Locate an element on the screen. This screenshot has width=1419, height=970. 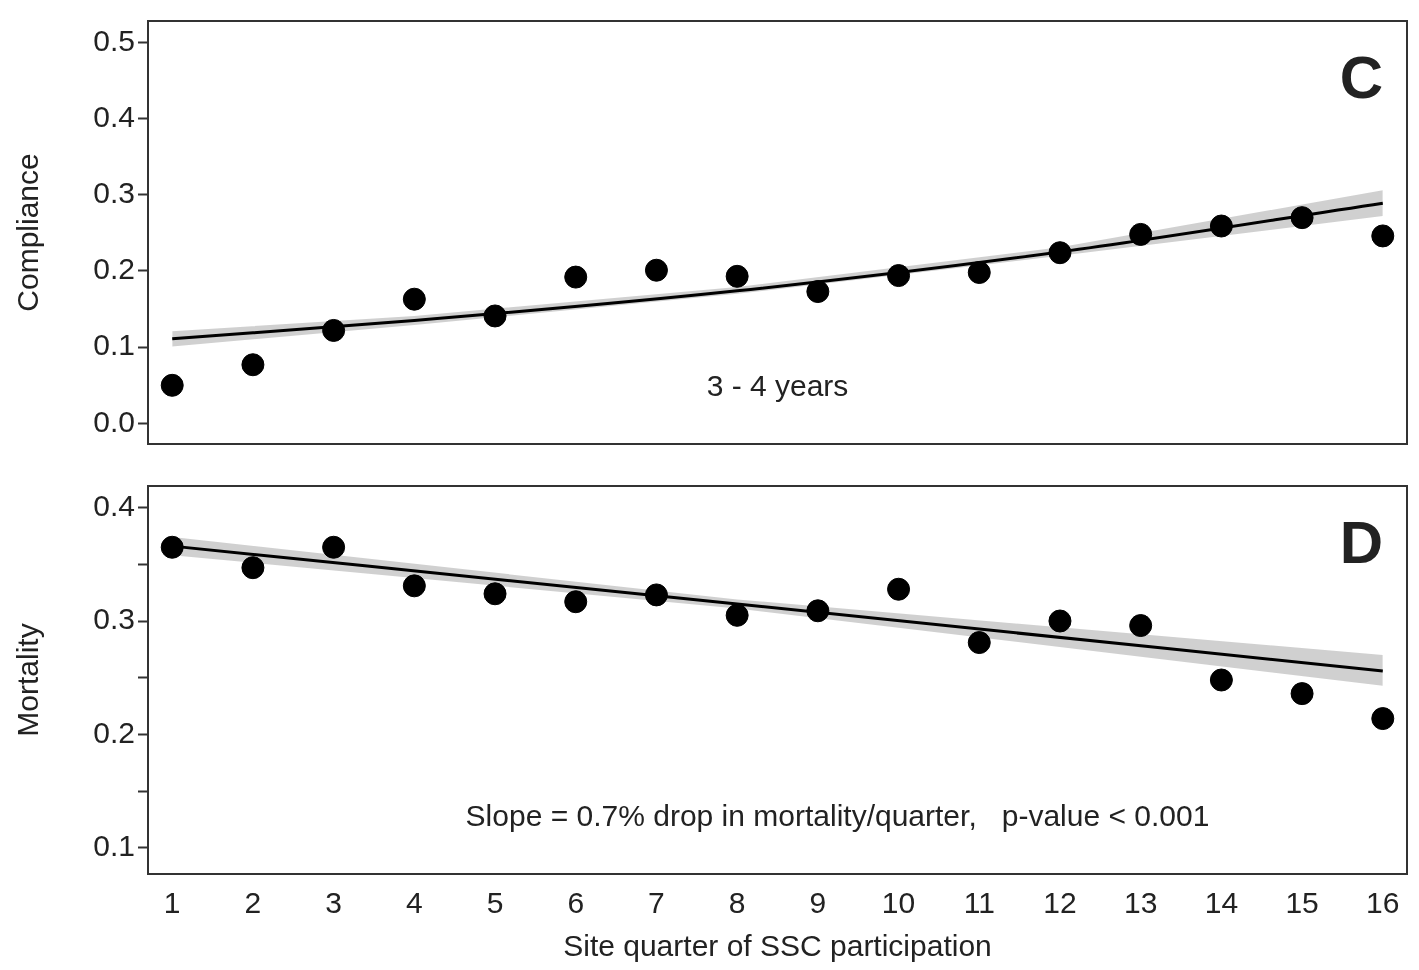
x-tick-label: 16 is located at coordinates (1383, 903).